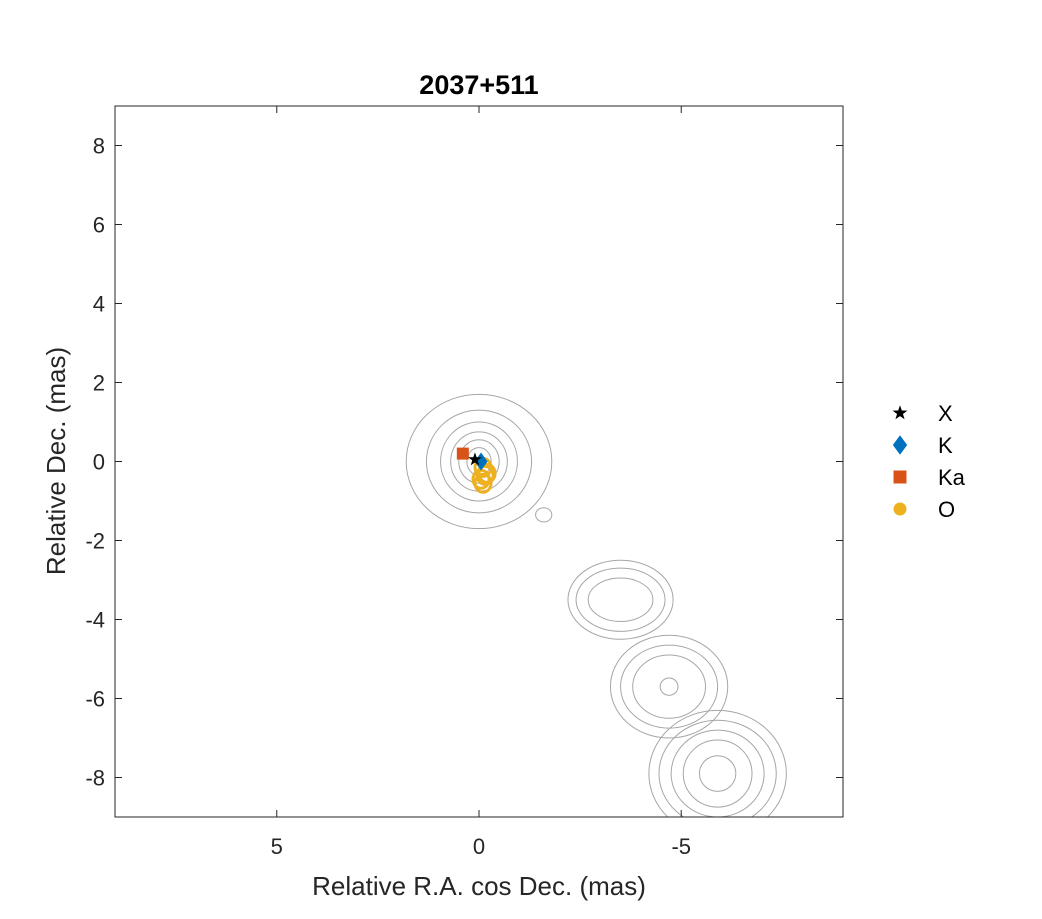  What do you see at coordinates (478, 85) in the screenshot?
I see `chart-title: 2037+511` at bounding box center [478, 85].